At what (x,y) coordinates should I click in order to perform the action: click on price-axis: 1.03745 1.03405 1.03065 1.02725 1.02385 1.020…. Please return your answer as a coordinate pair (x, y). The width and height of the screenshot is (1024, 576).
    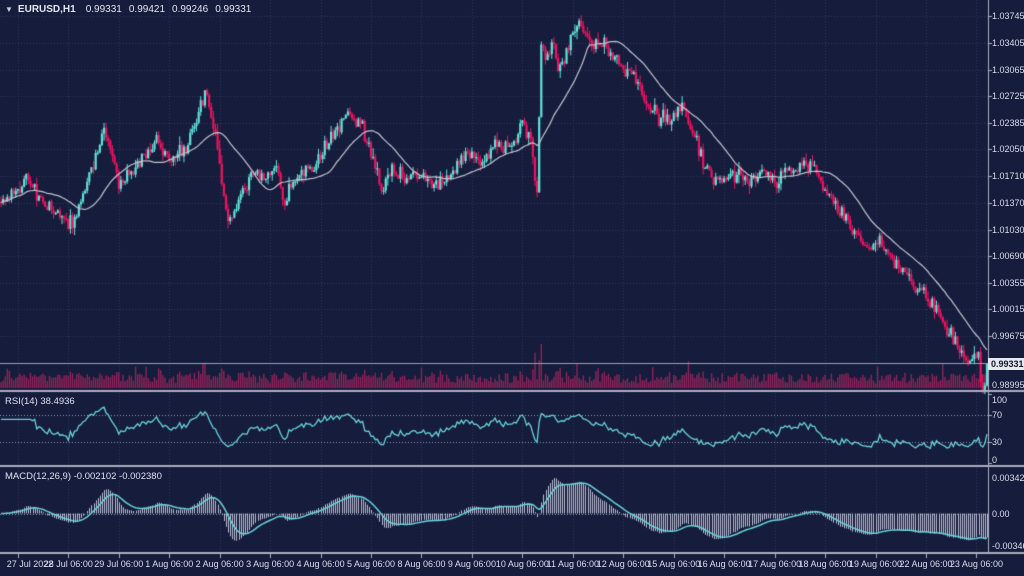
    Looking at the image, I should click on (1008, 276).